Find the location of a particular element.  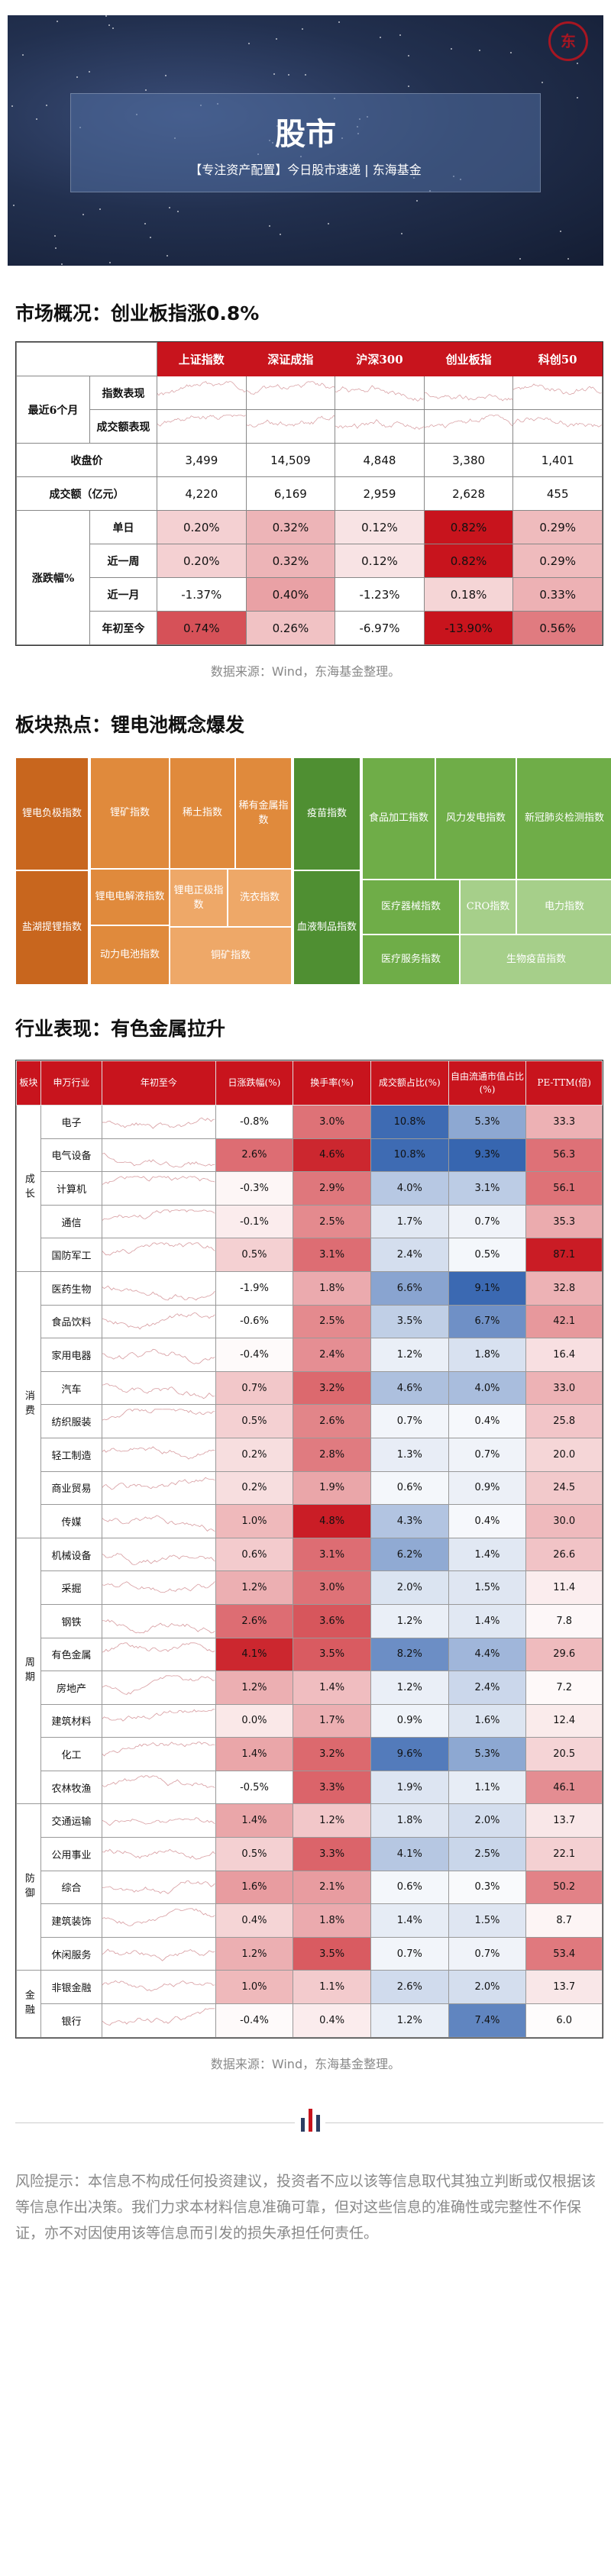

industry-source: 数据来源：Wind，东海基金整理。 is located at coordinates (306, 2063).